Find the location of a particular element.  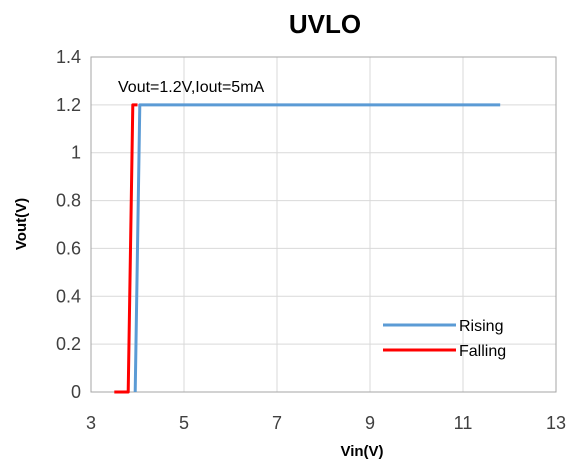

chart-annotation: Vout=1.2V,Iout=5mA is located at coordinates (191, 87).